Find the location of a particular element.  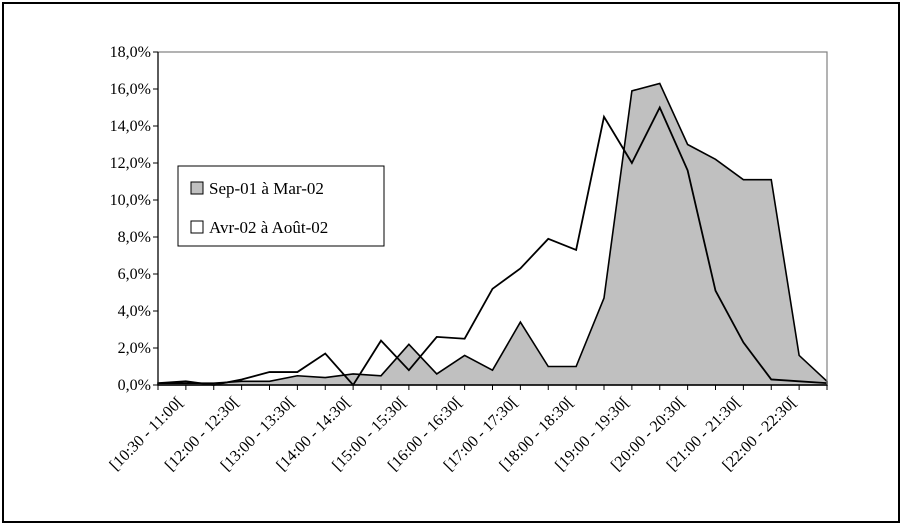

y-tick-label-1: 2,0% is located at coordinates (134, 348).